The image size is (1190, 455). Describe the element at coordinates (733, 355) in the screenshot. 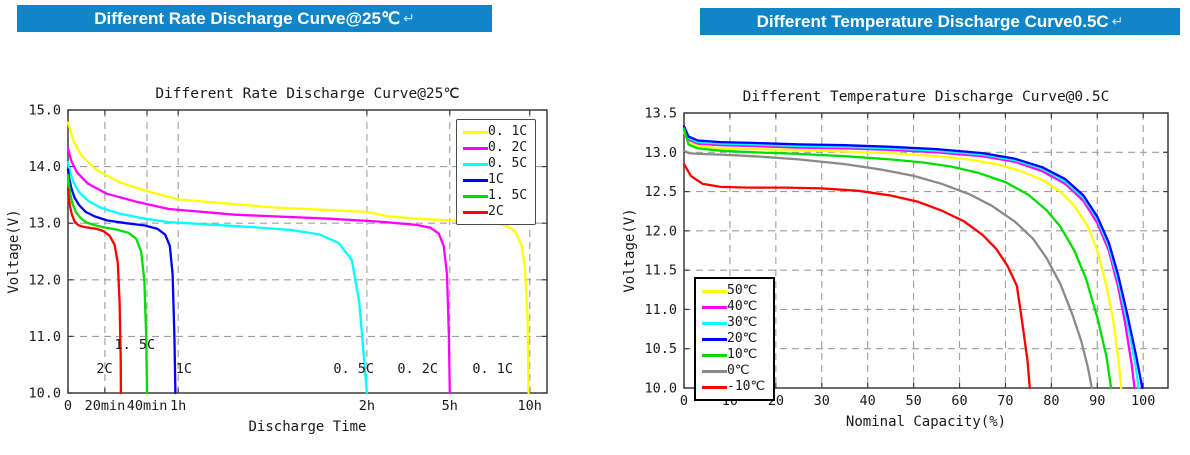

I see `legend-item: 10℃` at that location.